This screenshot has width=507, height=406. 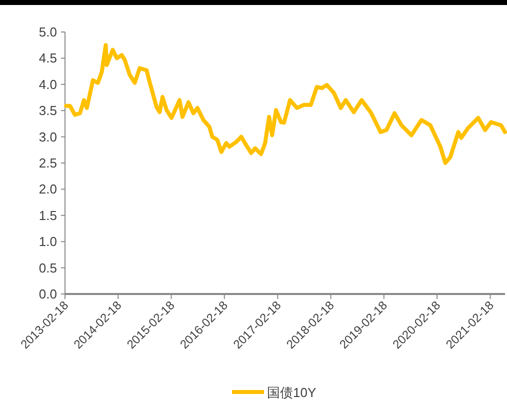 What do you see at coordinates (47, 136) in the screenshot?
I see `y-tick-label: 3.0` at bounding box center [47, 136].